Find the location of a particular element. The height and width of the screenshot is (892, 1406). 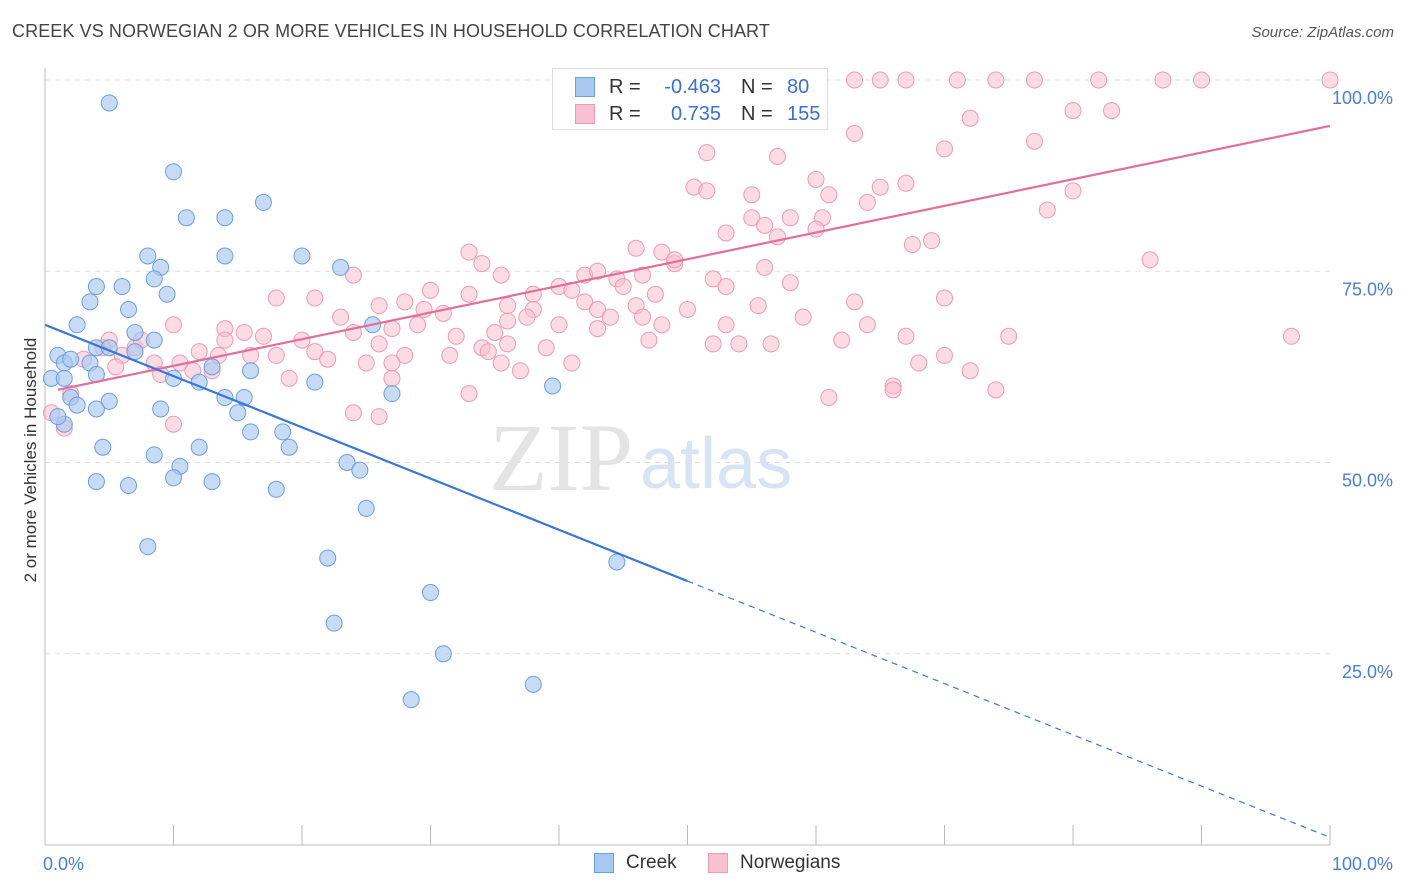

watermark-zip: ZIP is located at coordinates (561, 457).